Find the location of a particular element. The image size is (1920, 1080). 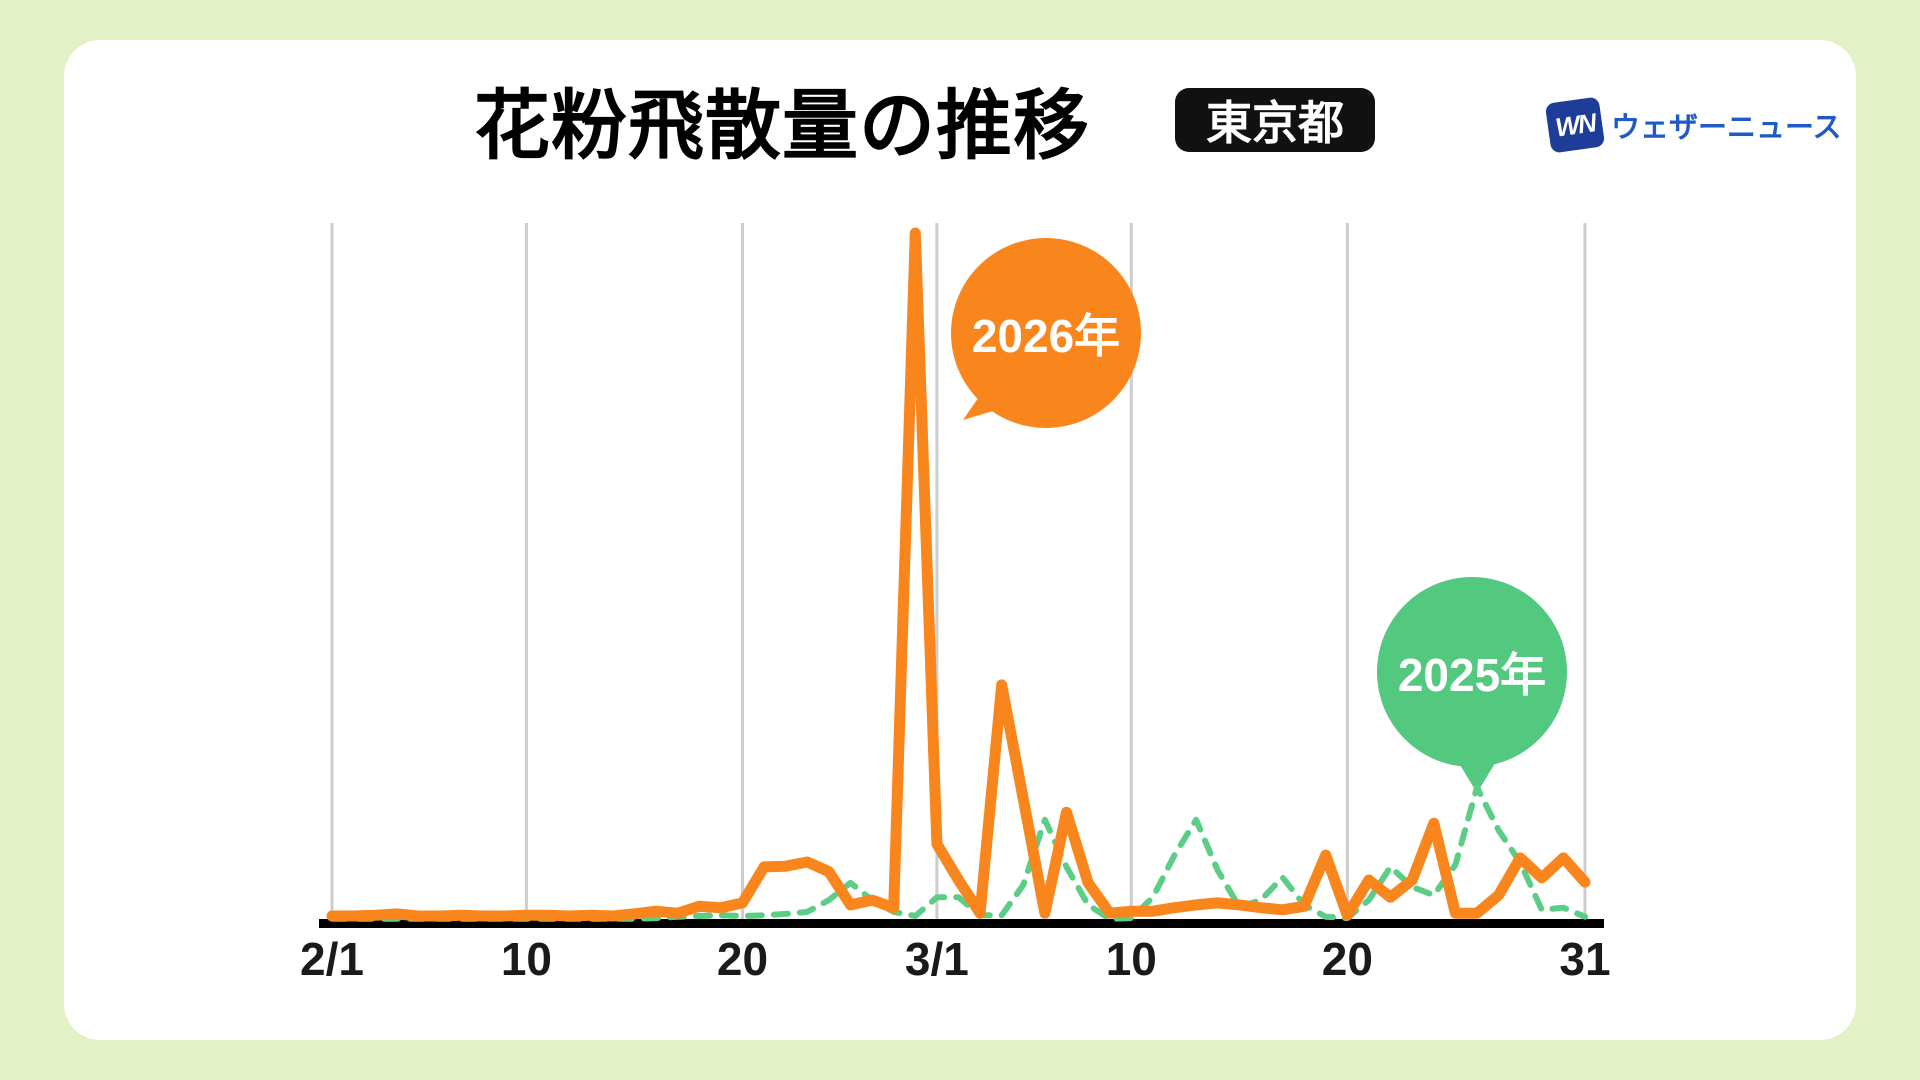

region-badge: 東京都 is located at coordinates (1275, 120).